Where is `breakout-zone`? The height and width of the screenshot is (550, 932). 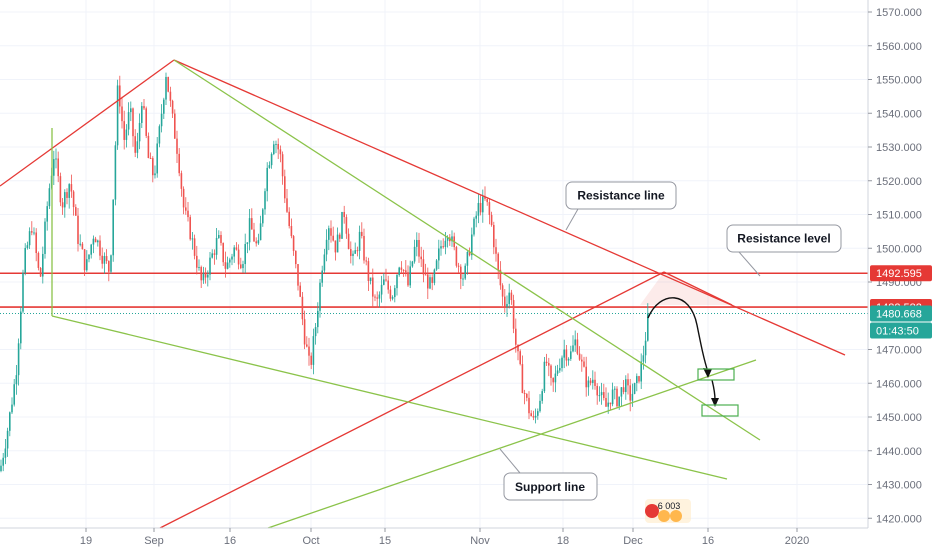
breakout-zone is located at coordinates (686, 288).